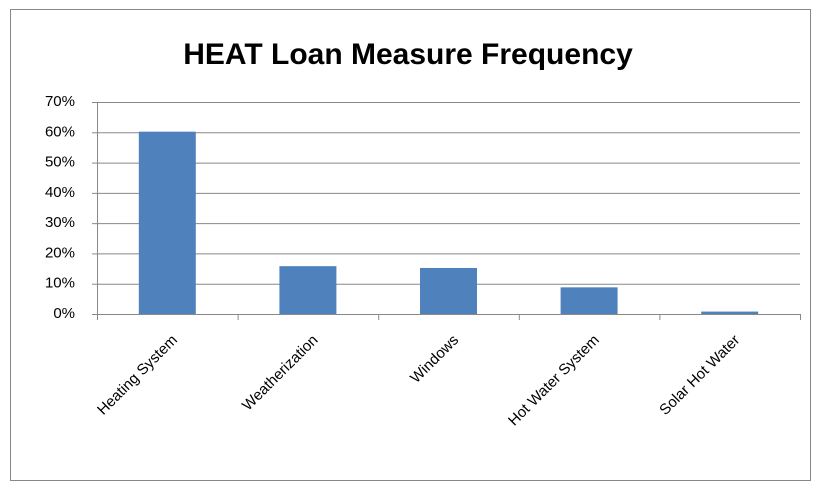 The height and width of the screenshot is (495, 815). I want to click on y-tick-label: 20%, so click(60, 252).